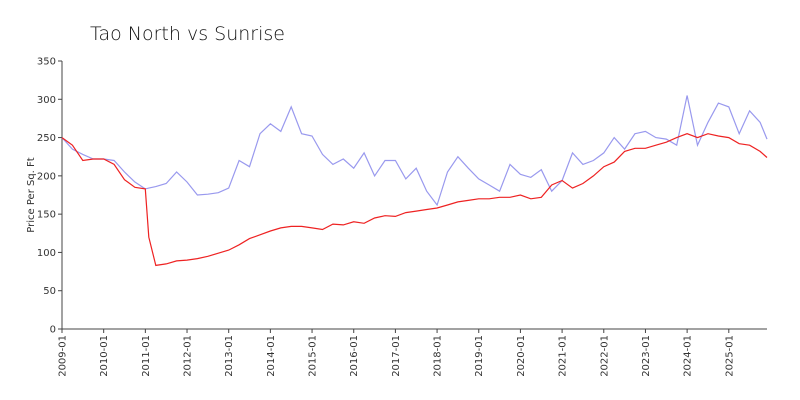 This screenshot has height=400, width=800. What do you see at coordinates (46, 176) in the screenshot?
I see `y-tick-label: 200` at bounding box center [46, 176].